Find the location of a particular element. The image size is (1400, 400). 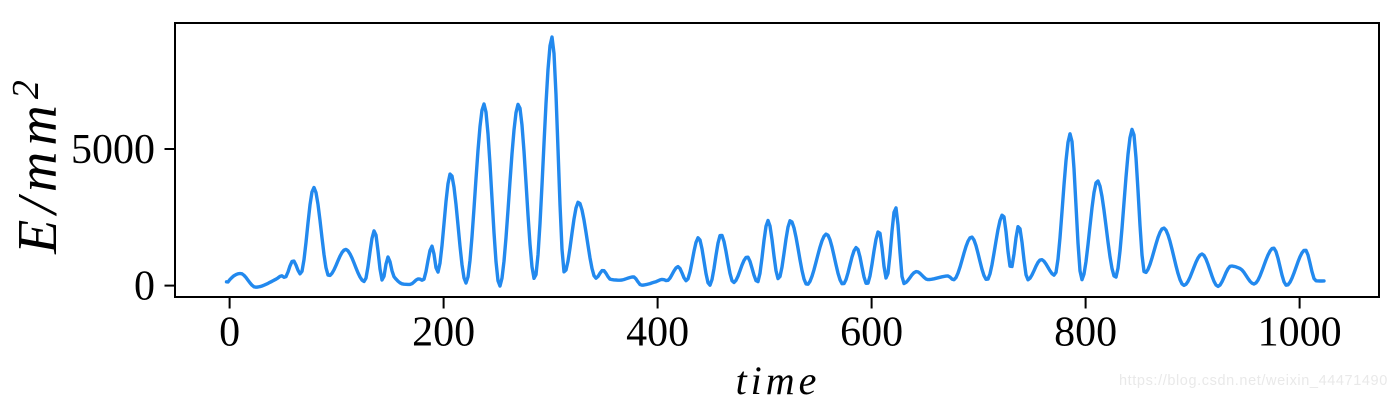

svg-text: 600 is located at coordinates (871, 333).